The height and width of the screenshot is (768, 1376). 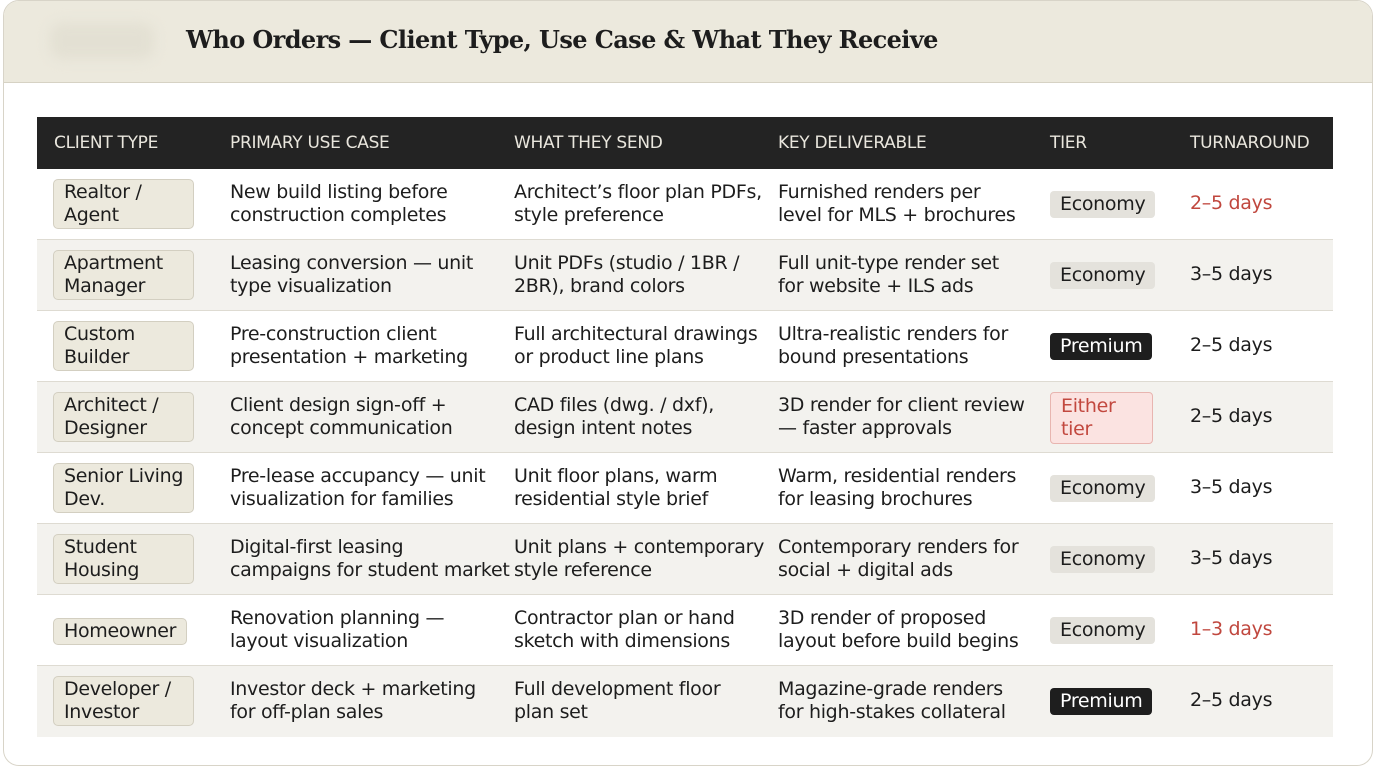 I want to click on client-type-line: Homeowner, so click(x=120, y=631).